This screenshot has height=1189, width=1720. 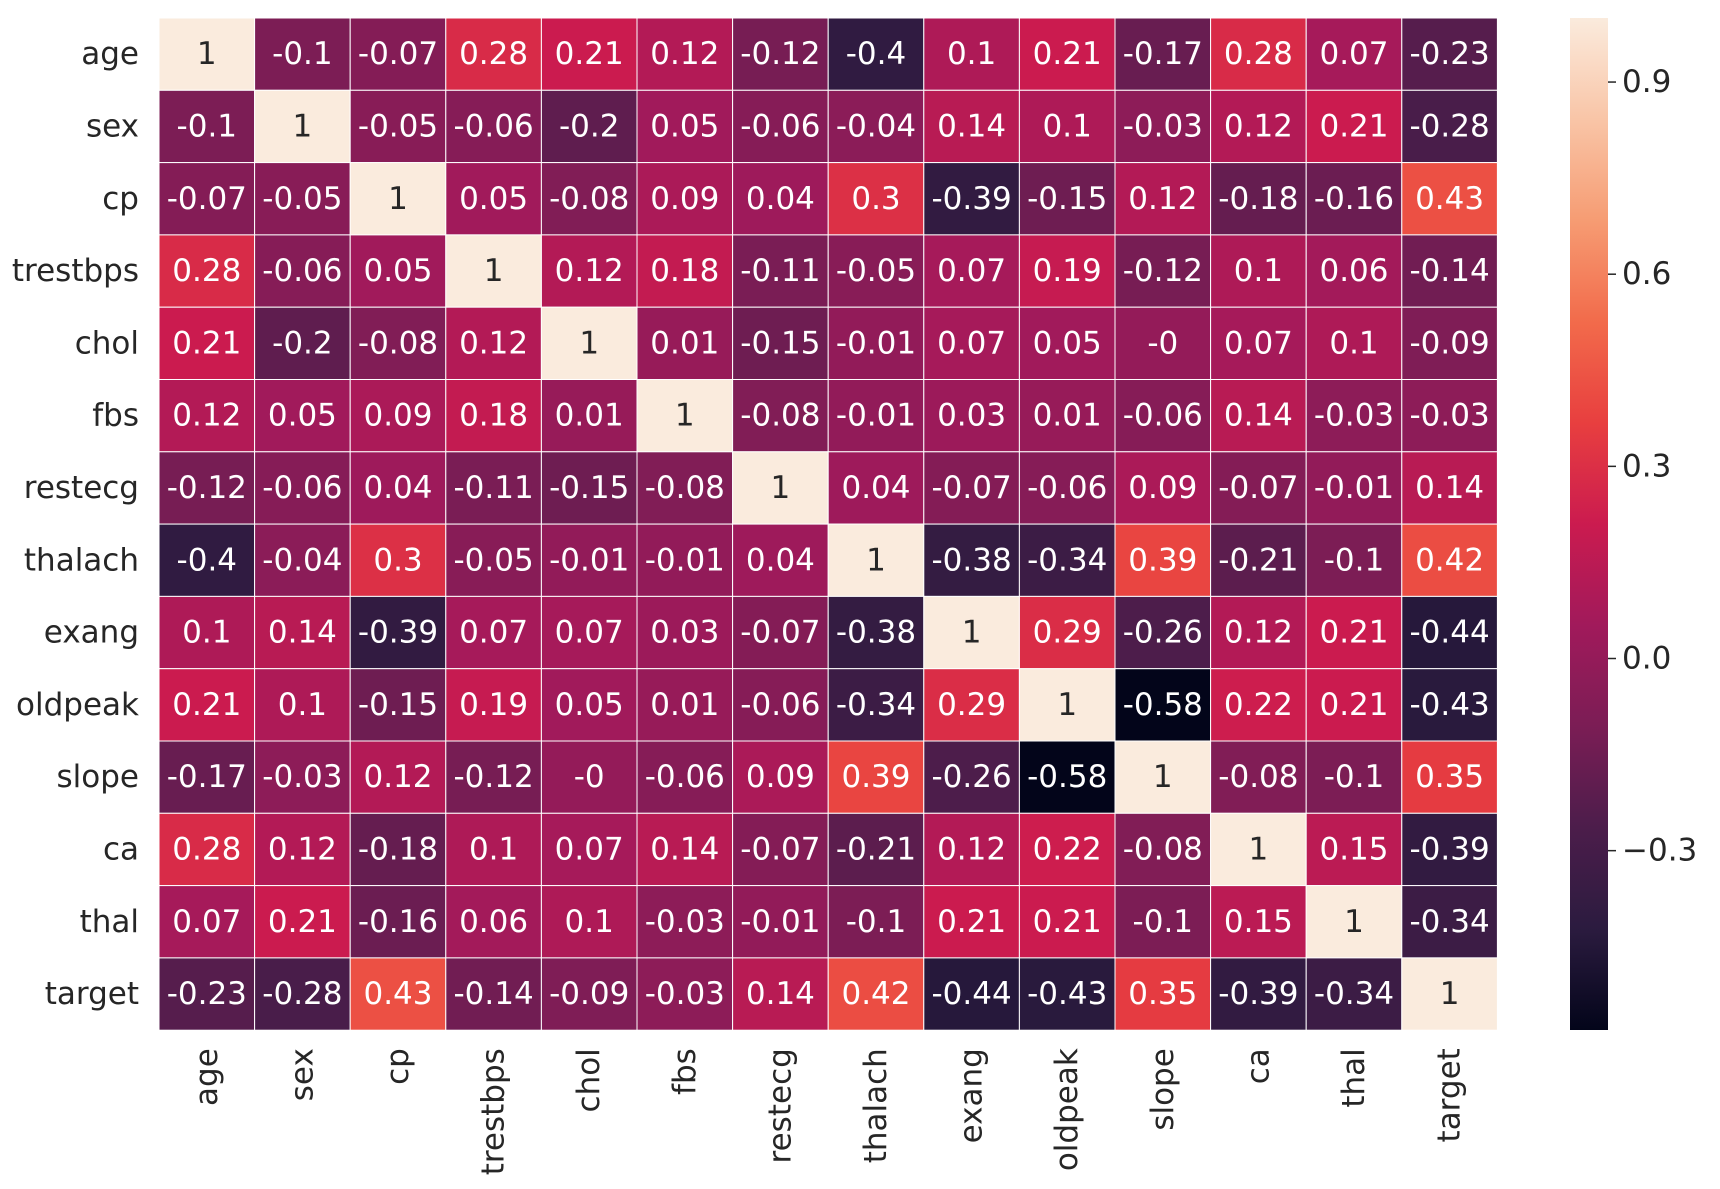 I want to click on heatmap-cell-restecg-target, so click(x=1449, y=488).